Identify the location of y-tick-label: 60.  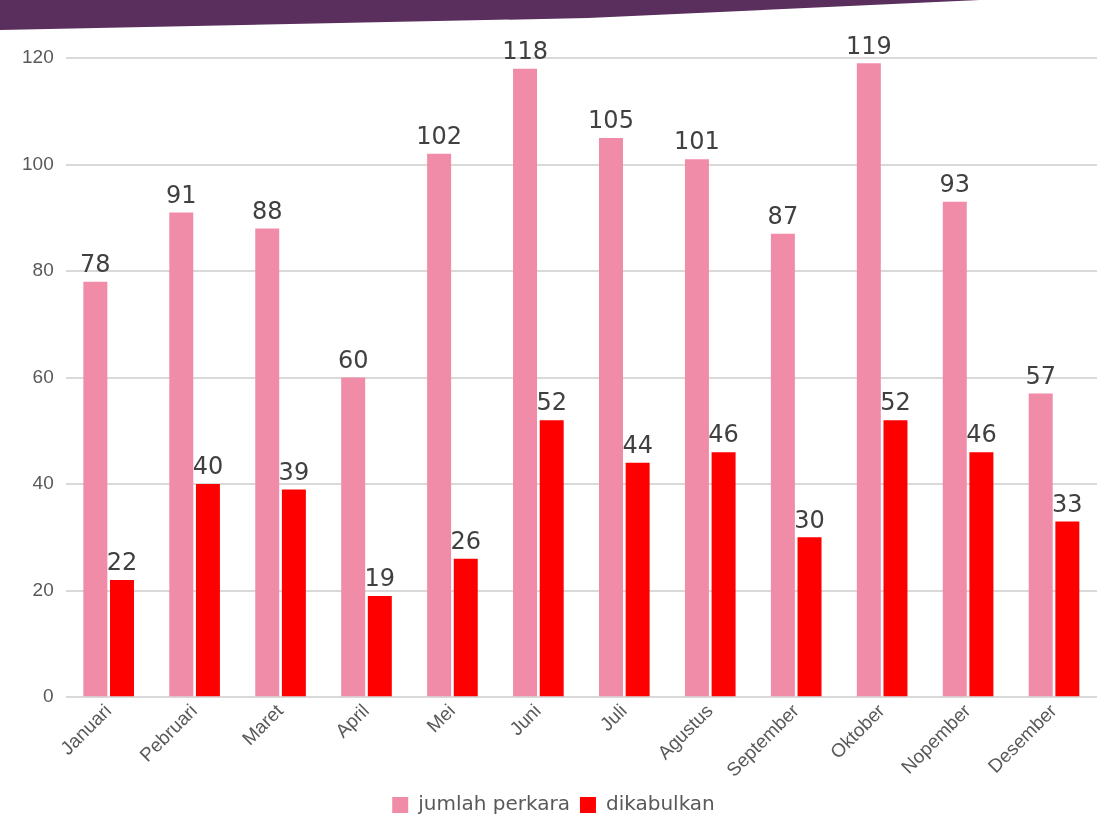
(43, 376).